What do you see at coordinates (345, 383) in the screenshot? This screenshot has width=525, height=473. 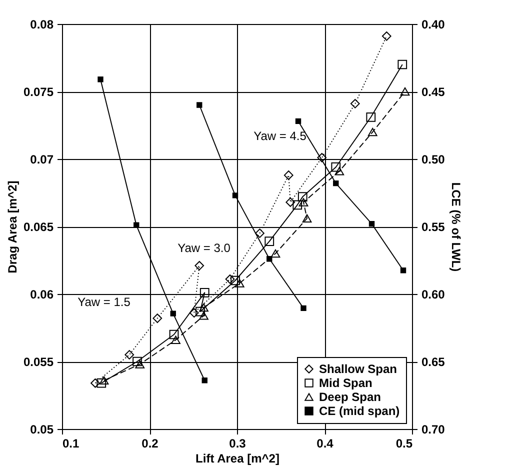 I see `legend-label: Mid Span` at bounding box center [345, 383].